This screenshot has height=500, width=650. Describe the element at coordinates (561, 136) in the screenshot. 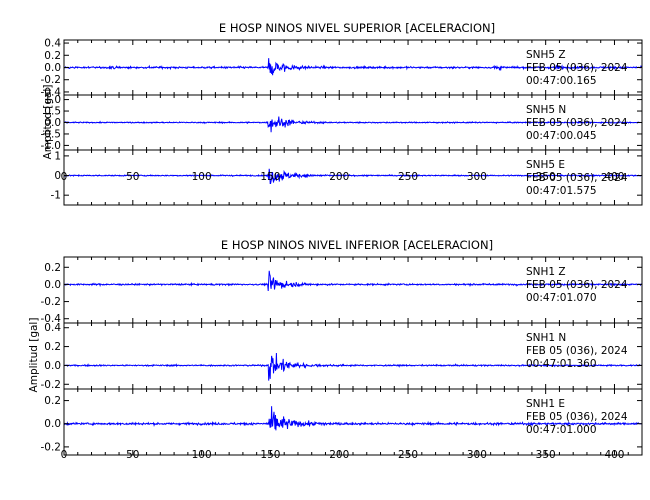

I see `station-time: 00:47:00.045` at that location.